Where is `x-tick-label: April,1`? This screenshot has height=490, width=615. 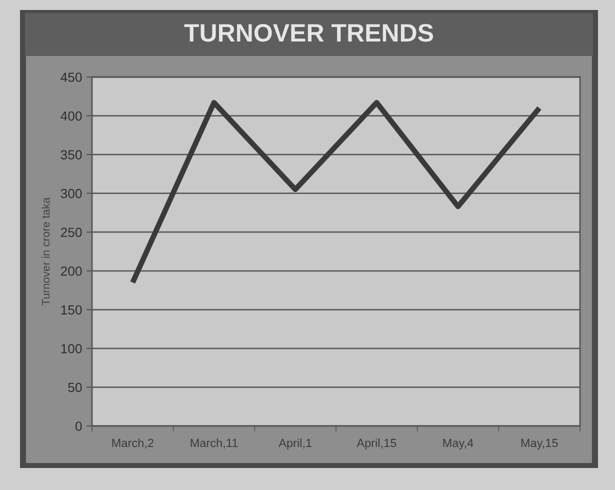 x-tick-label: April,1 is located at coordinates (295, 444).